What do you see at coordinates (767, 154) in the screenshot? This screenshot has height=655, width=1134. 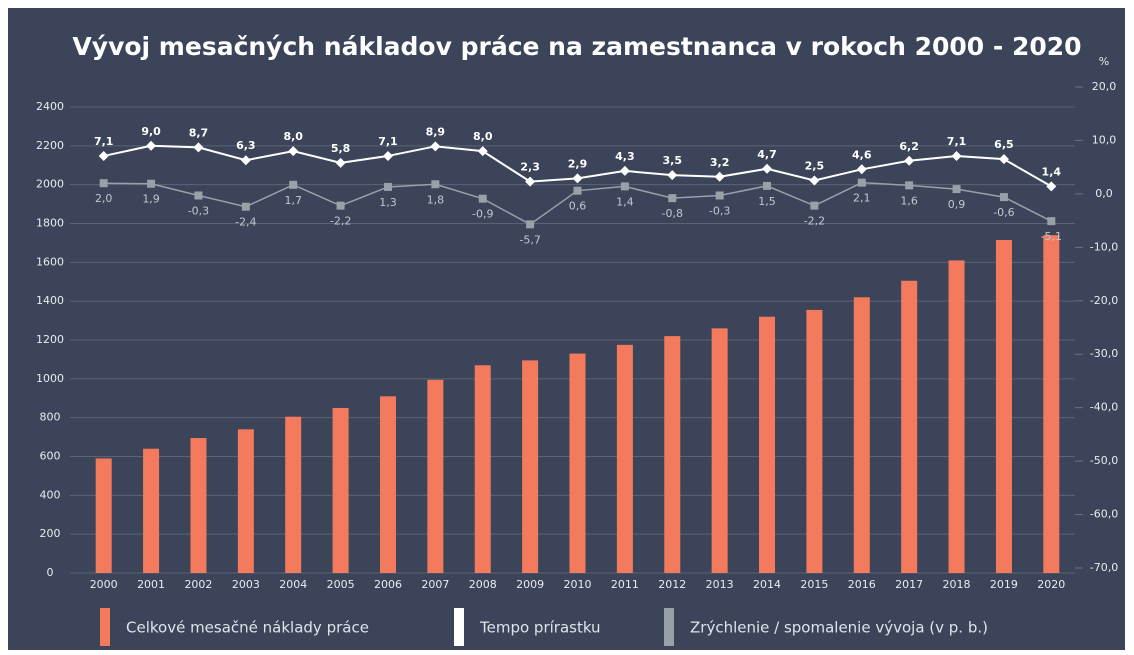 I see `data-label: 4,7` at bounding box center [767, 154].